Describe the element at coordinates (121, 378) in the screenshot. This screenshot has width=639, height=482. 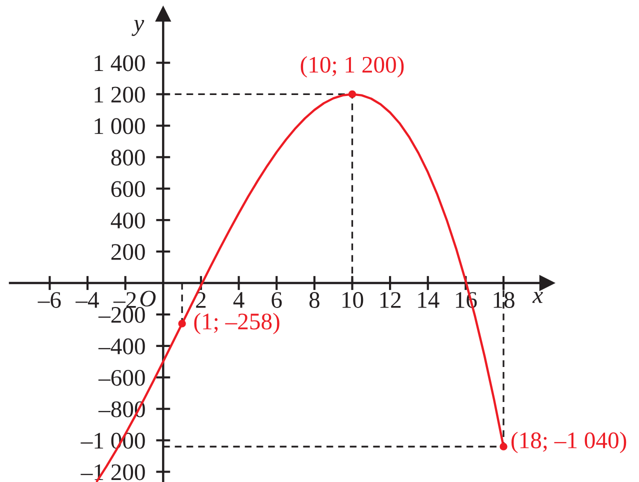
I see `y-tick-label: –600` at that location.